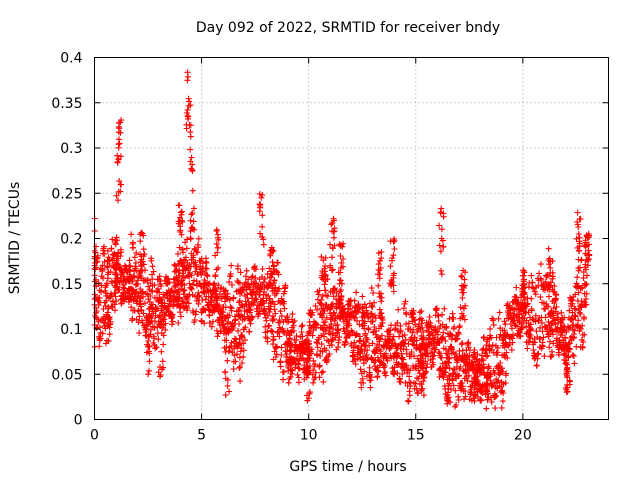 This screenshot has height=480, width=640. I want to click on x-tick-label: 20, so click(523, 436).